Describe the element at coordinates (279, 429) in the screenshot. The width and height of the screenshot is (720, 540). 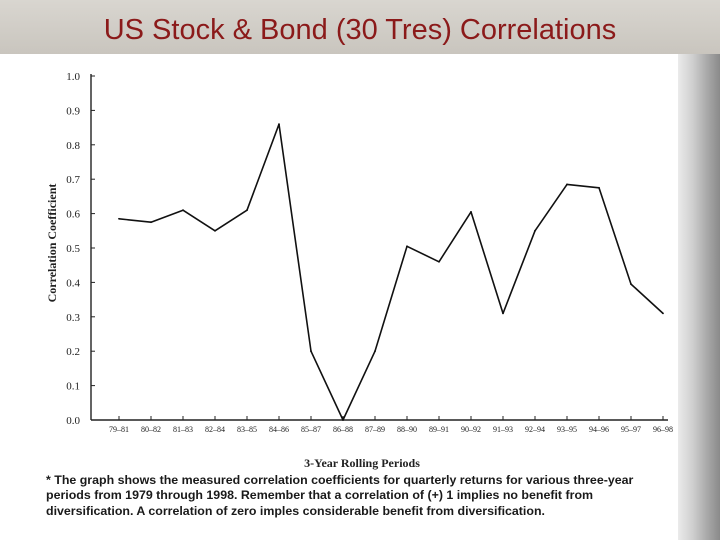
I see `x-tick-label: 84–86` at that location.